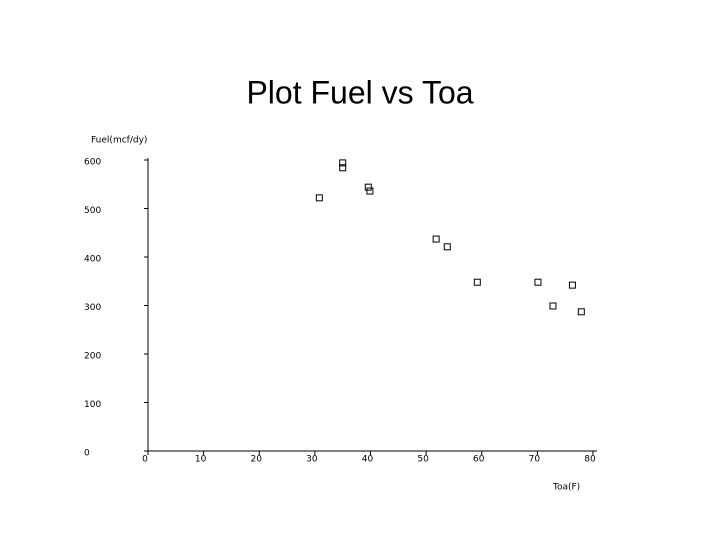  I want to click on y-tick-label: 0, so click(87, 454).